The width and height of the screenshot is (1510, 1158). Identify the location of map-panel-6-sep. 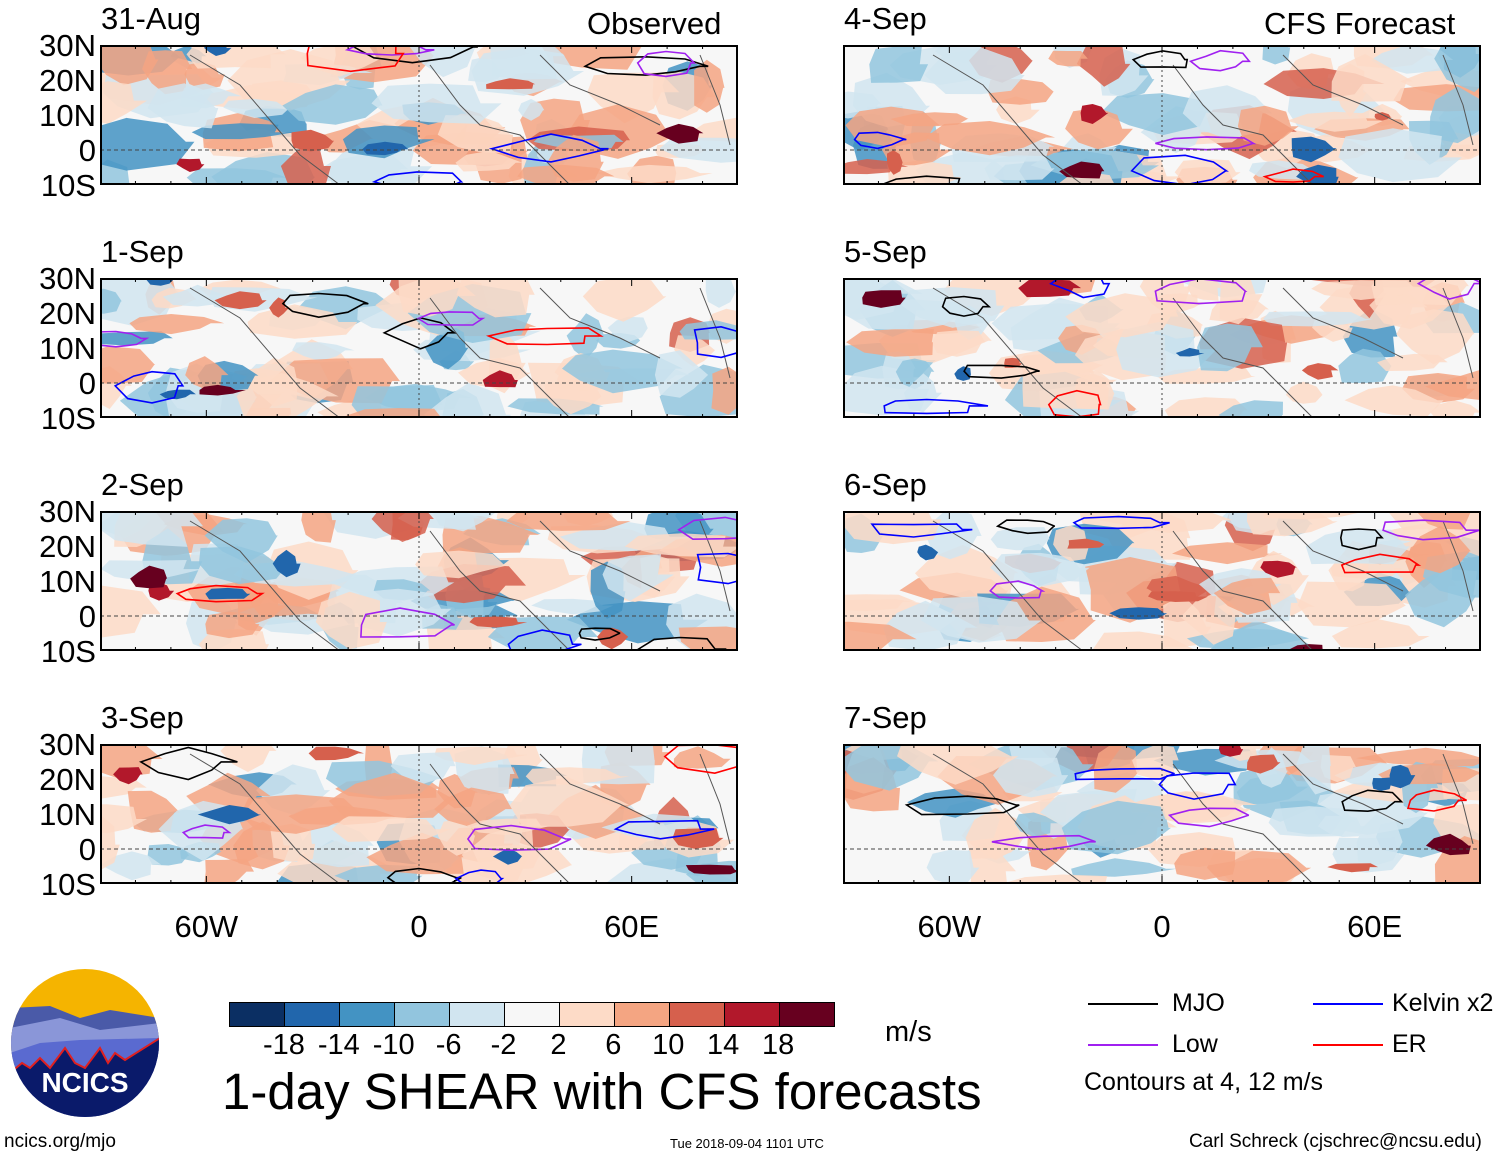
(1162, 581).